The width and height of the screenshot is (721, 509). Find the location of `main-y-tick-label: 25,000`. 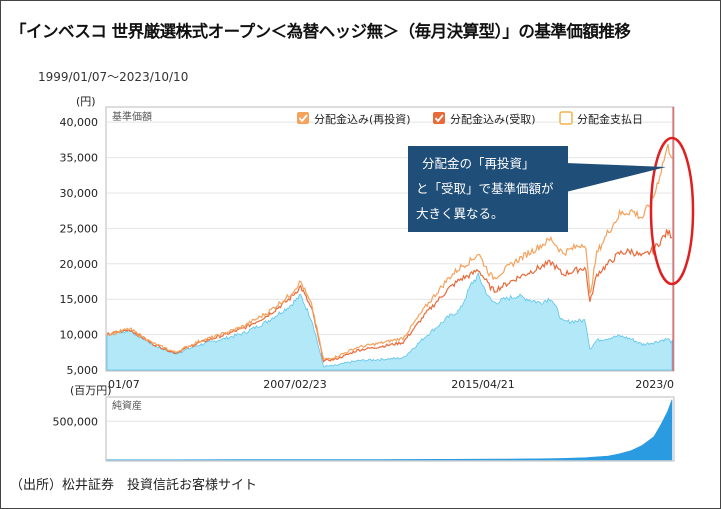

main-y-tick-label: 25,000 is located at coordinates (79, 228).